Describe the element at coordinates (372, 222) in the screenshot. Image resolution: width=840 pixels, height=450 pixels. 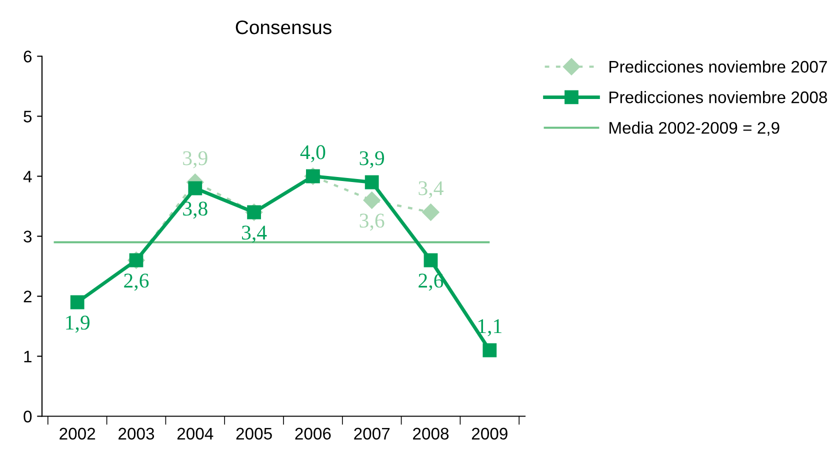
I see `data-label: 3,6` at that location.